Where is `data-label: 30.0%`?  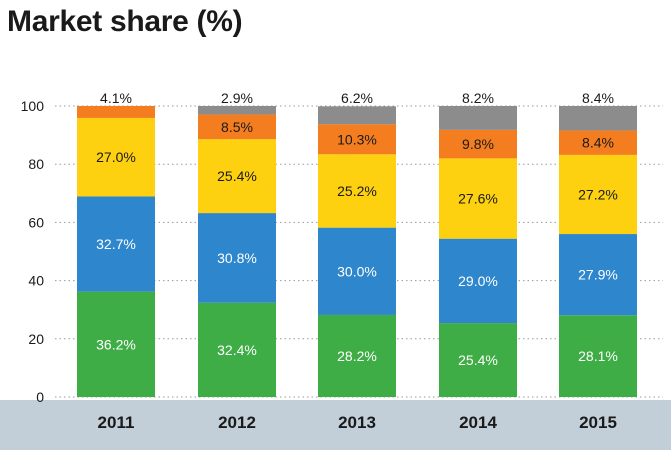
data-label: 30.0% is located at coordinates (357, 271).